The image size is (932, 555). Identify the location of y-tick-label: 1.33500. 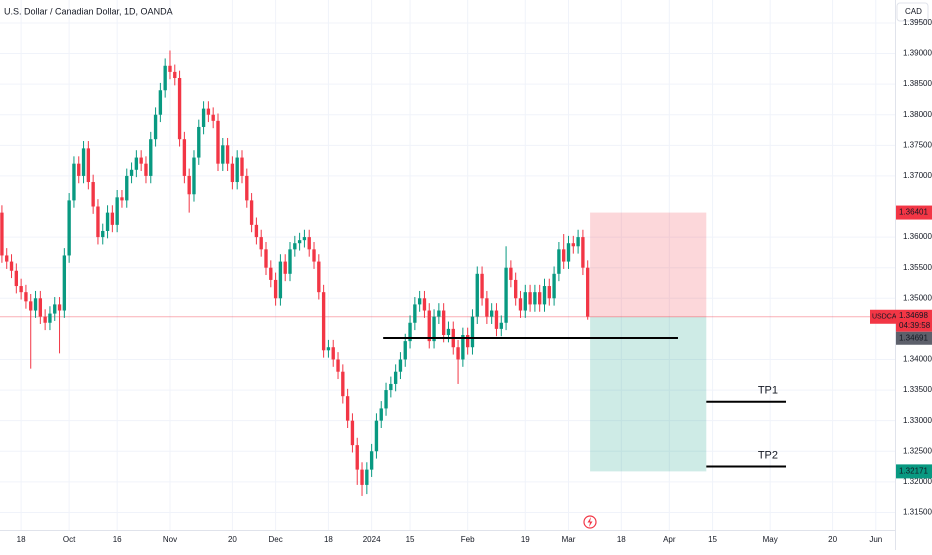
(917, 389).